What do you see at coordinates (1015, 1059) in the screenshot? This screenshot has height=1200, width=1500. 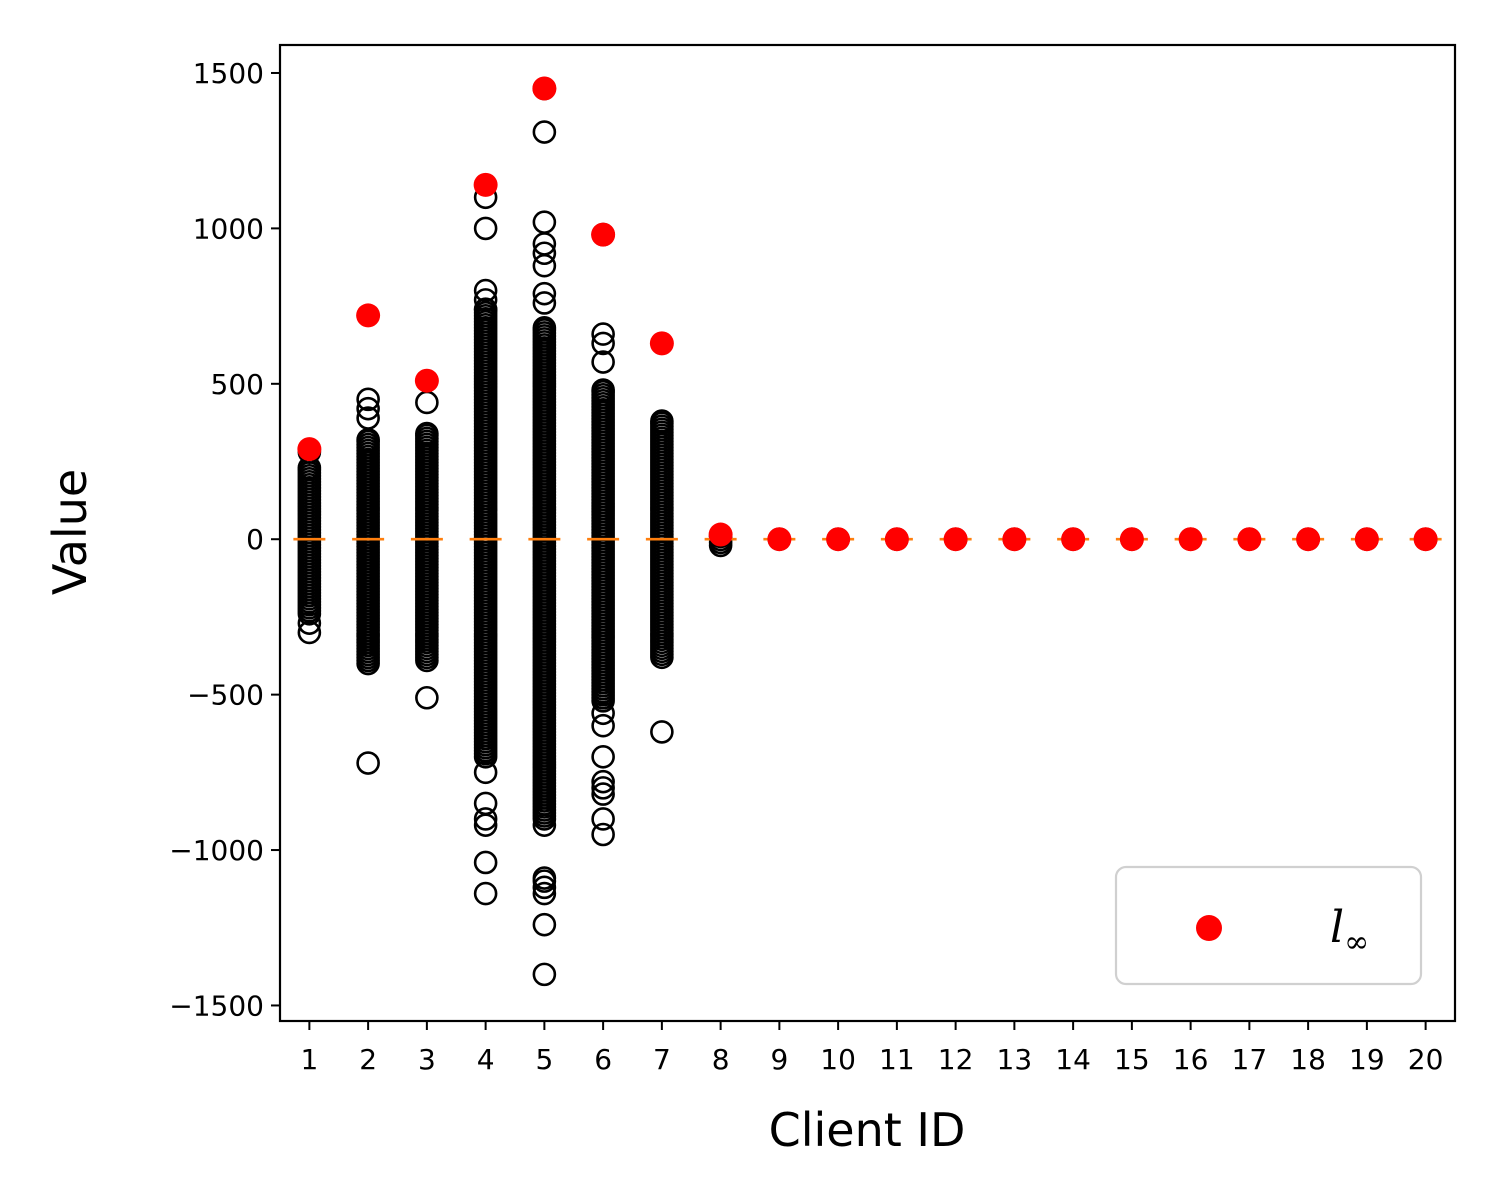 I see `x-tick-label: 13` at bounding box center [1015, 1059].